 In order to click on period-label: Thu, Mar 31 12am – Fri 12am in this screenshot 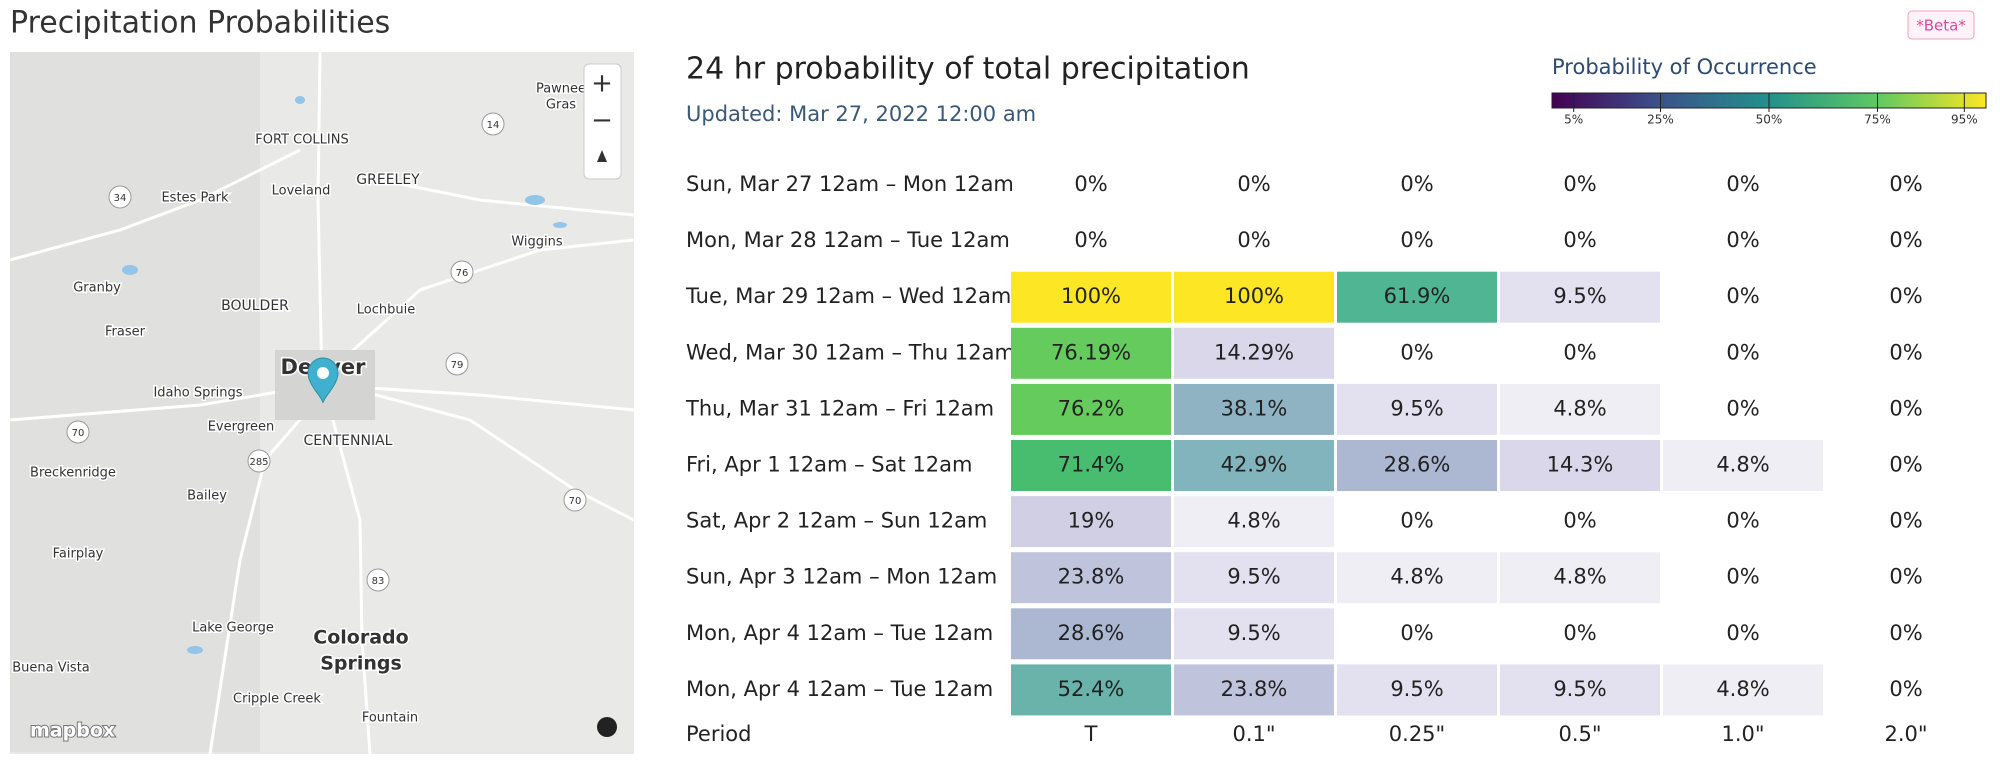, I will do `click(839, 408)`.